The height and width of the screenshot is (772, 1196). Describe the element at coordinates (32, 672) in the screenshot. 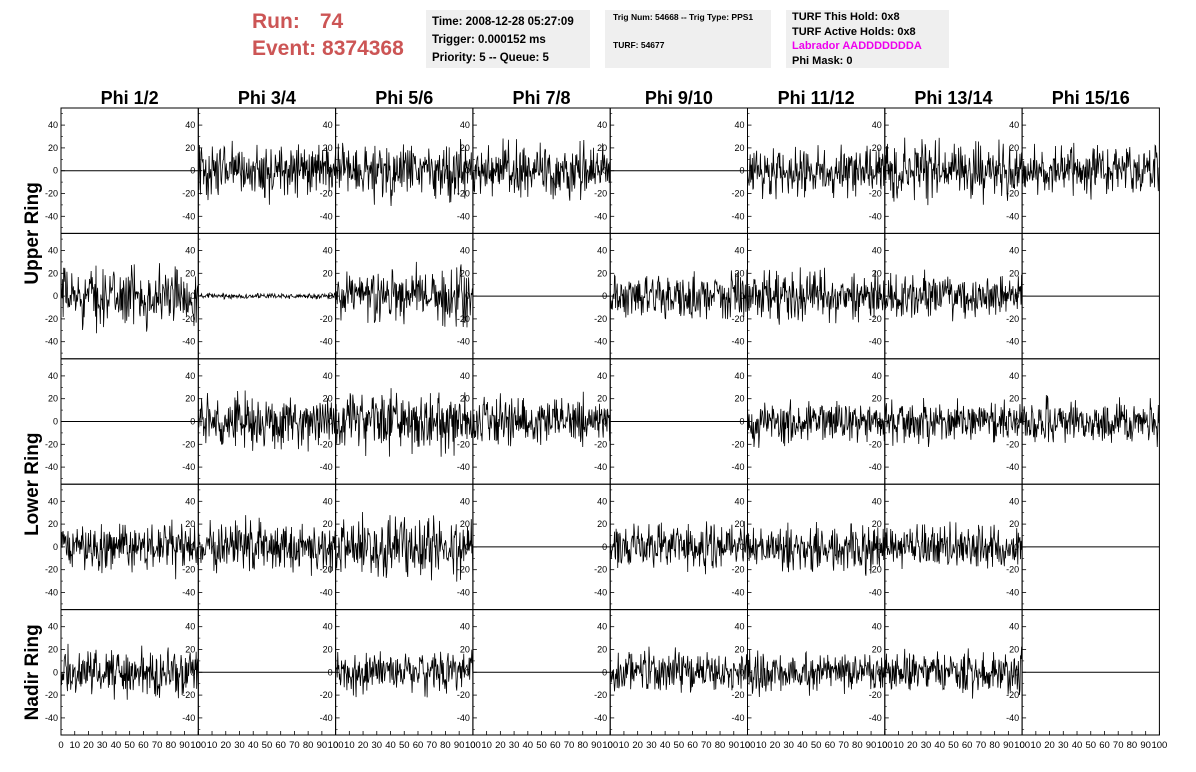

I see `ring-label: Nadir Ring` at that location.